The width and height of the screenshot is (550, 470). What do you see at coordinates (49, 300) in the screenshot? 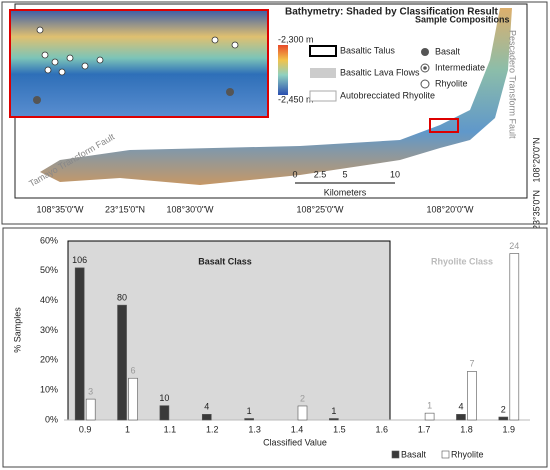
I see `y-tick-label: 40%` at bounding box center [49, 300].